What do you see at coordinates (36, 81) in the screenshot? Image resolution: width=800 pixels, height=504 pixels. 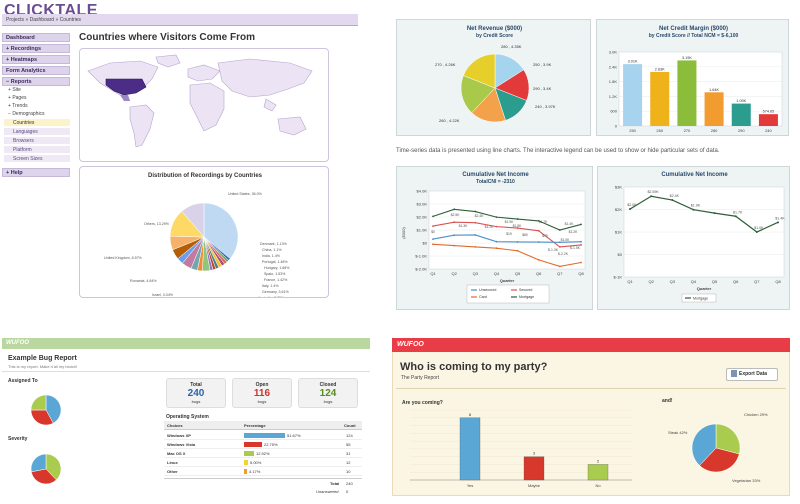 I see `nav-reports: − Reports` at bounding box center [36, 81].